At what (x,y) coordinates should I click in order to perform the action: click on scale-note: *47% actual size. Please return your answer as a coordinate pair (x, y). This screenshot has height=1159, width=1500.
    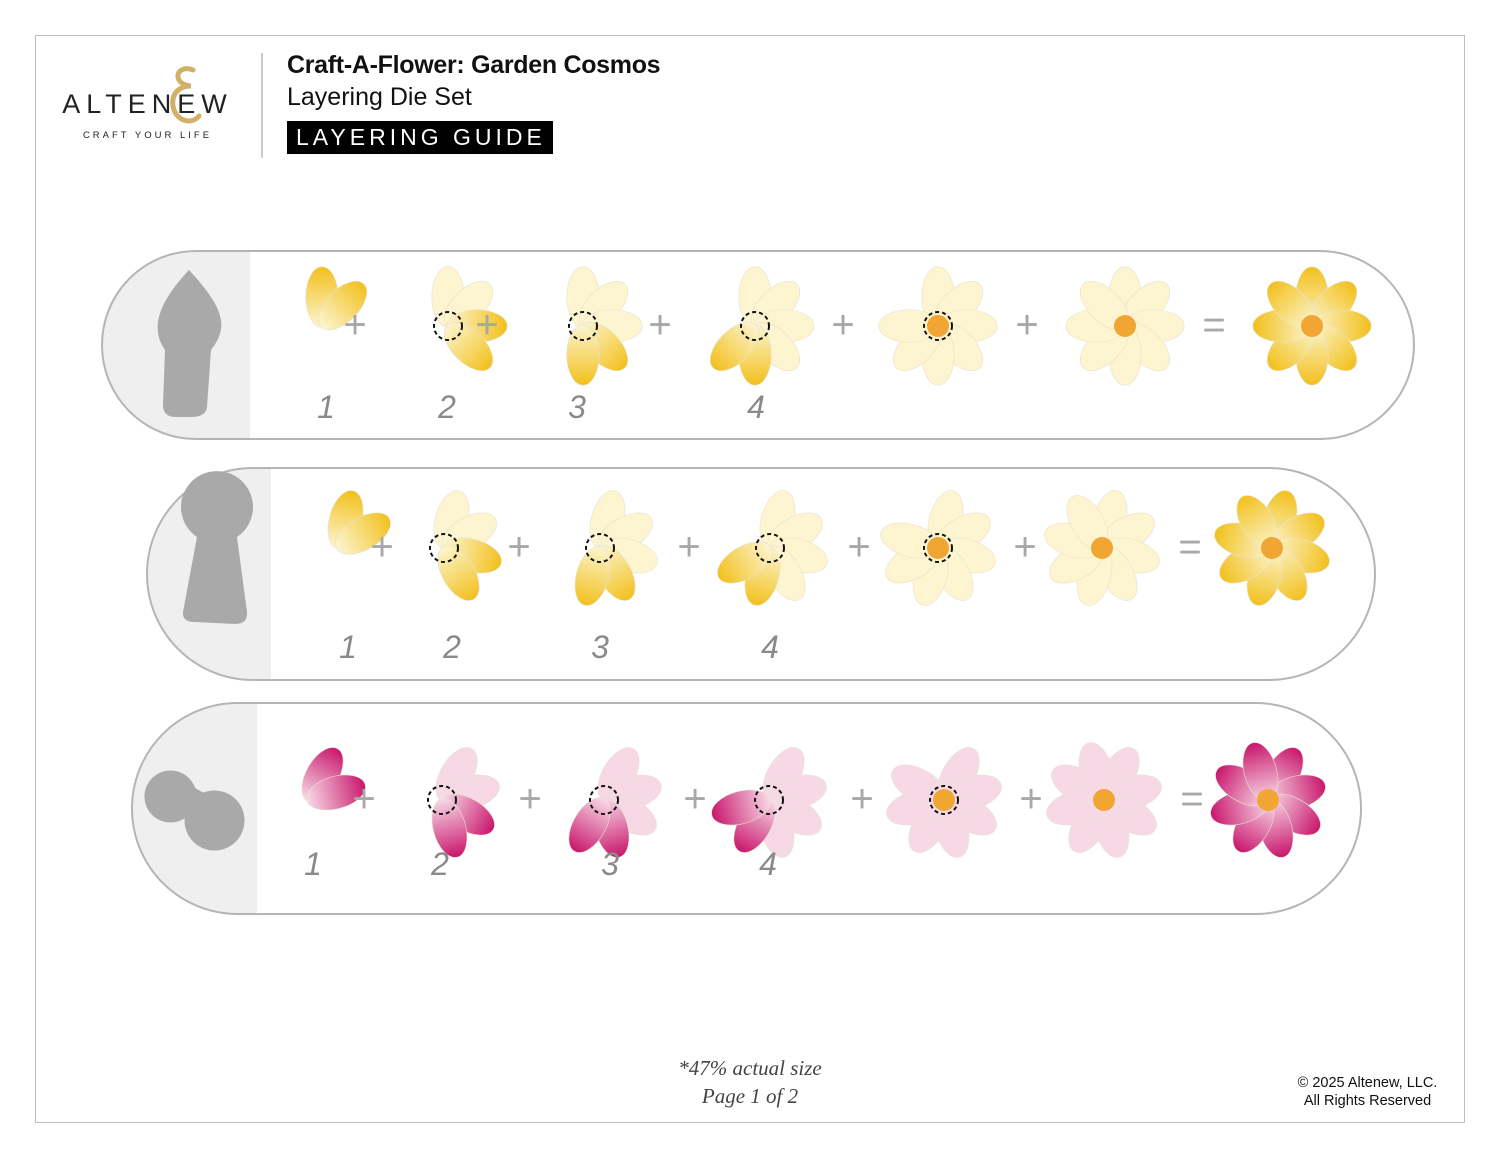
    Looking at the image, I should click on (750, 1068).